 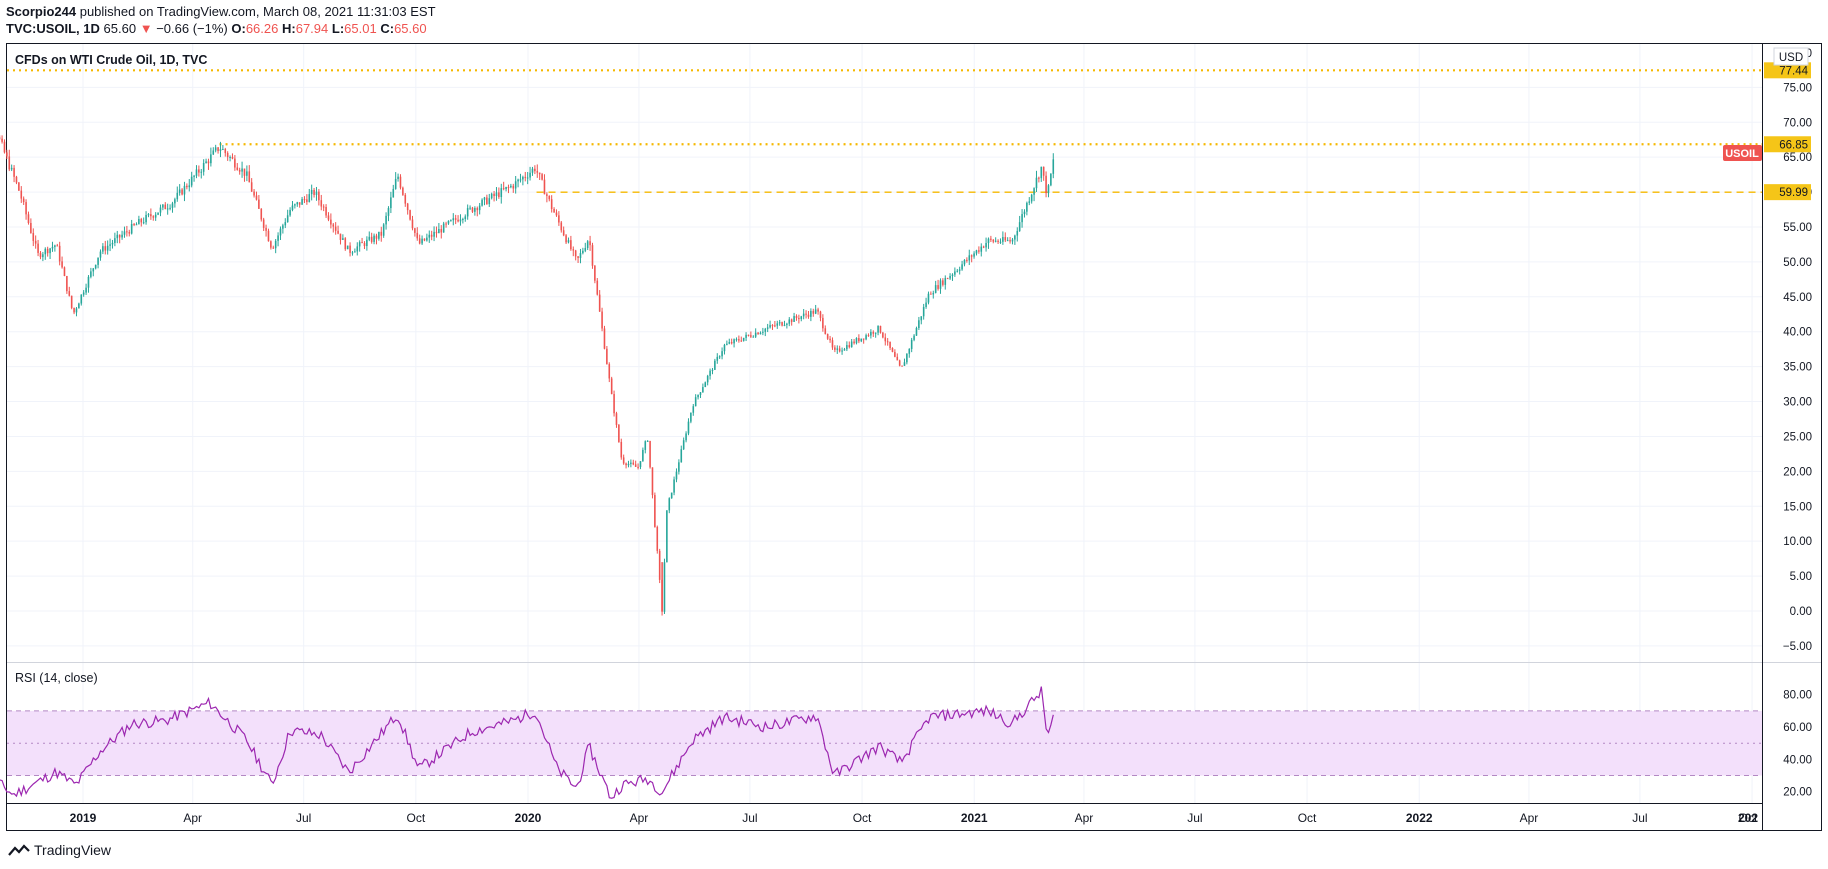 What do you see at coordinates (1797, 744) in the screenshot?
I see `rsi-axis: 20.00 40.00 60.00 80.00` at bounding box center [1797, 744].